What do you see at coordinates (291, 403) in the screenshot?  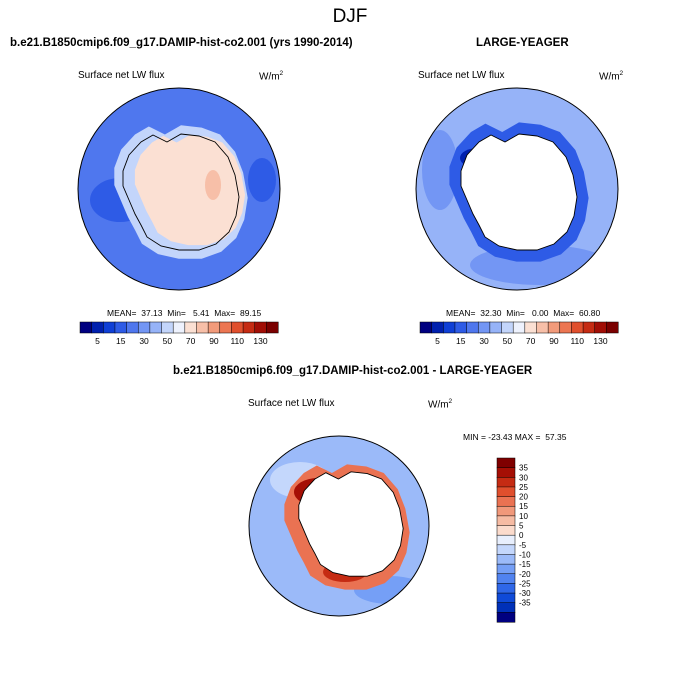 I see `panel-diff-variable: Surface net LW flux` at bounding box center [291, 403].